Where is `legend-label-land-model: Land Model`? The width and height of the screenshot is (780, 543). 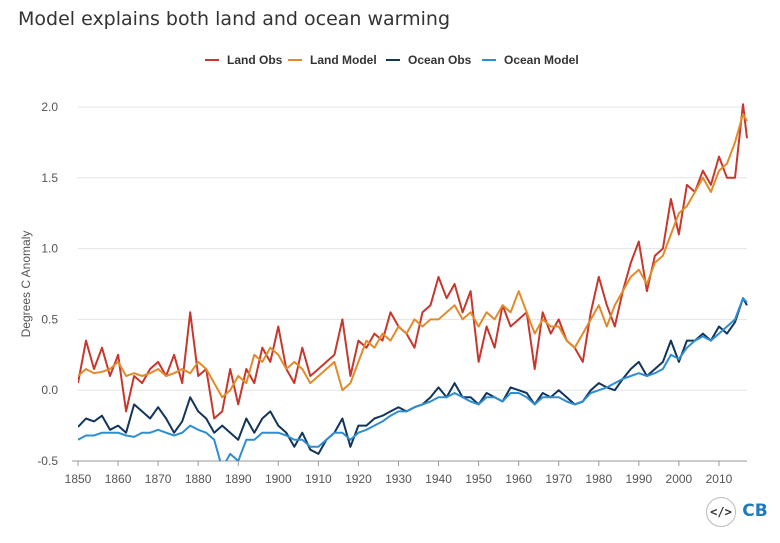
legend-label-land-model: Land Model is located at coordinates (343, 60).